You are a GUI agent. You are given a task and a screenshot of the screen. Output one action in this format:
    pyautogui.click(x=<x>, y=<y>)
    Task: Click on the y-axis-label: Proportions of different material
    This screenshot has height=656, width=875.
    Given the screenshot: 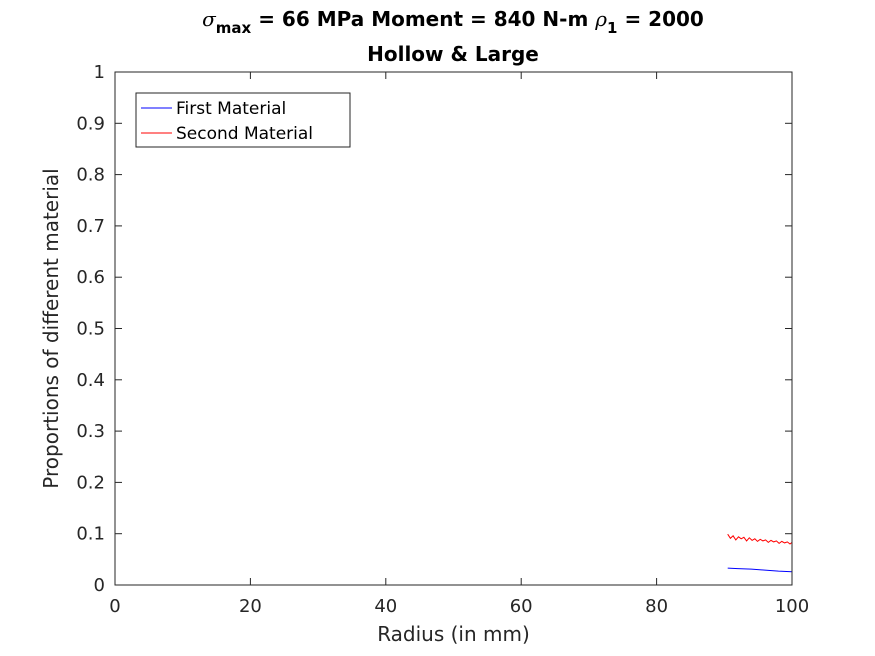 What is the action you would take?
    pyautogui.click(x=51, y=328)
    